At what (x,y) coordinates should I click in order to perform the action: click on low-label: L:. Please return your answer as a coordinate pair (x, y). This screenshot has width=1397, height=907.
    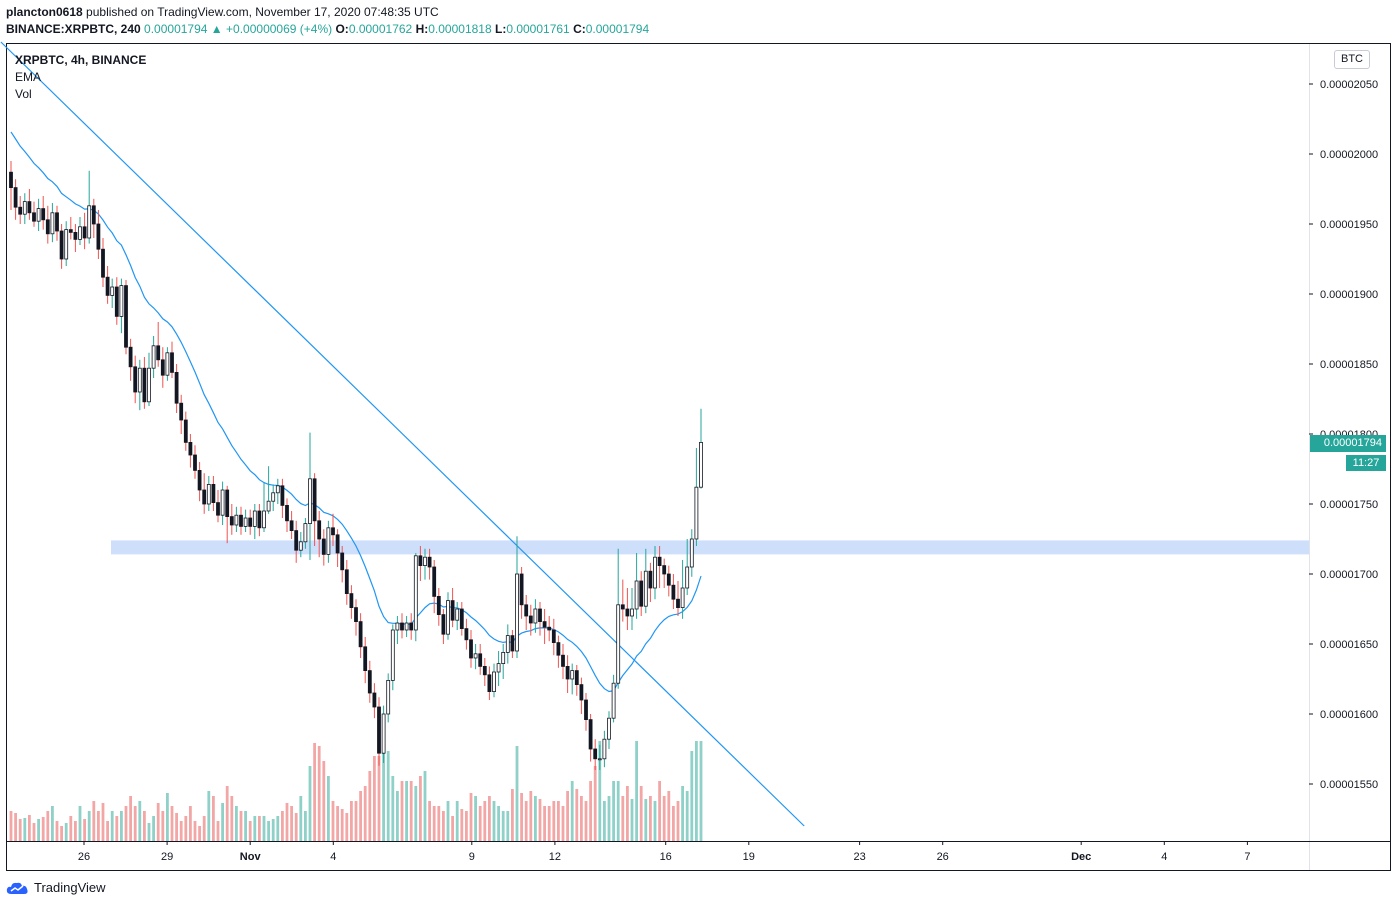
    Looking at the image, I should click on (500, 29).